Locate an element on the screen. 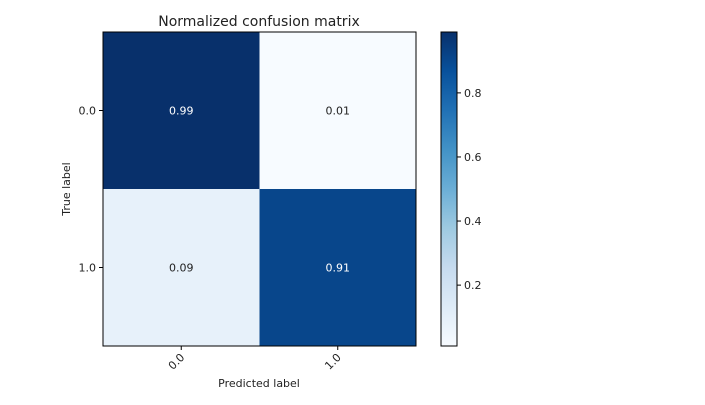  colorbar-tick-label: 0.2 is located at coordinates (473, 285).